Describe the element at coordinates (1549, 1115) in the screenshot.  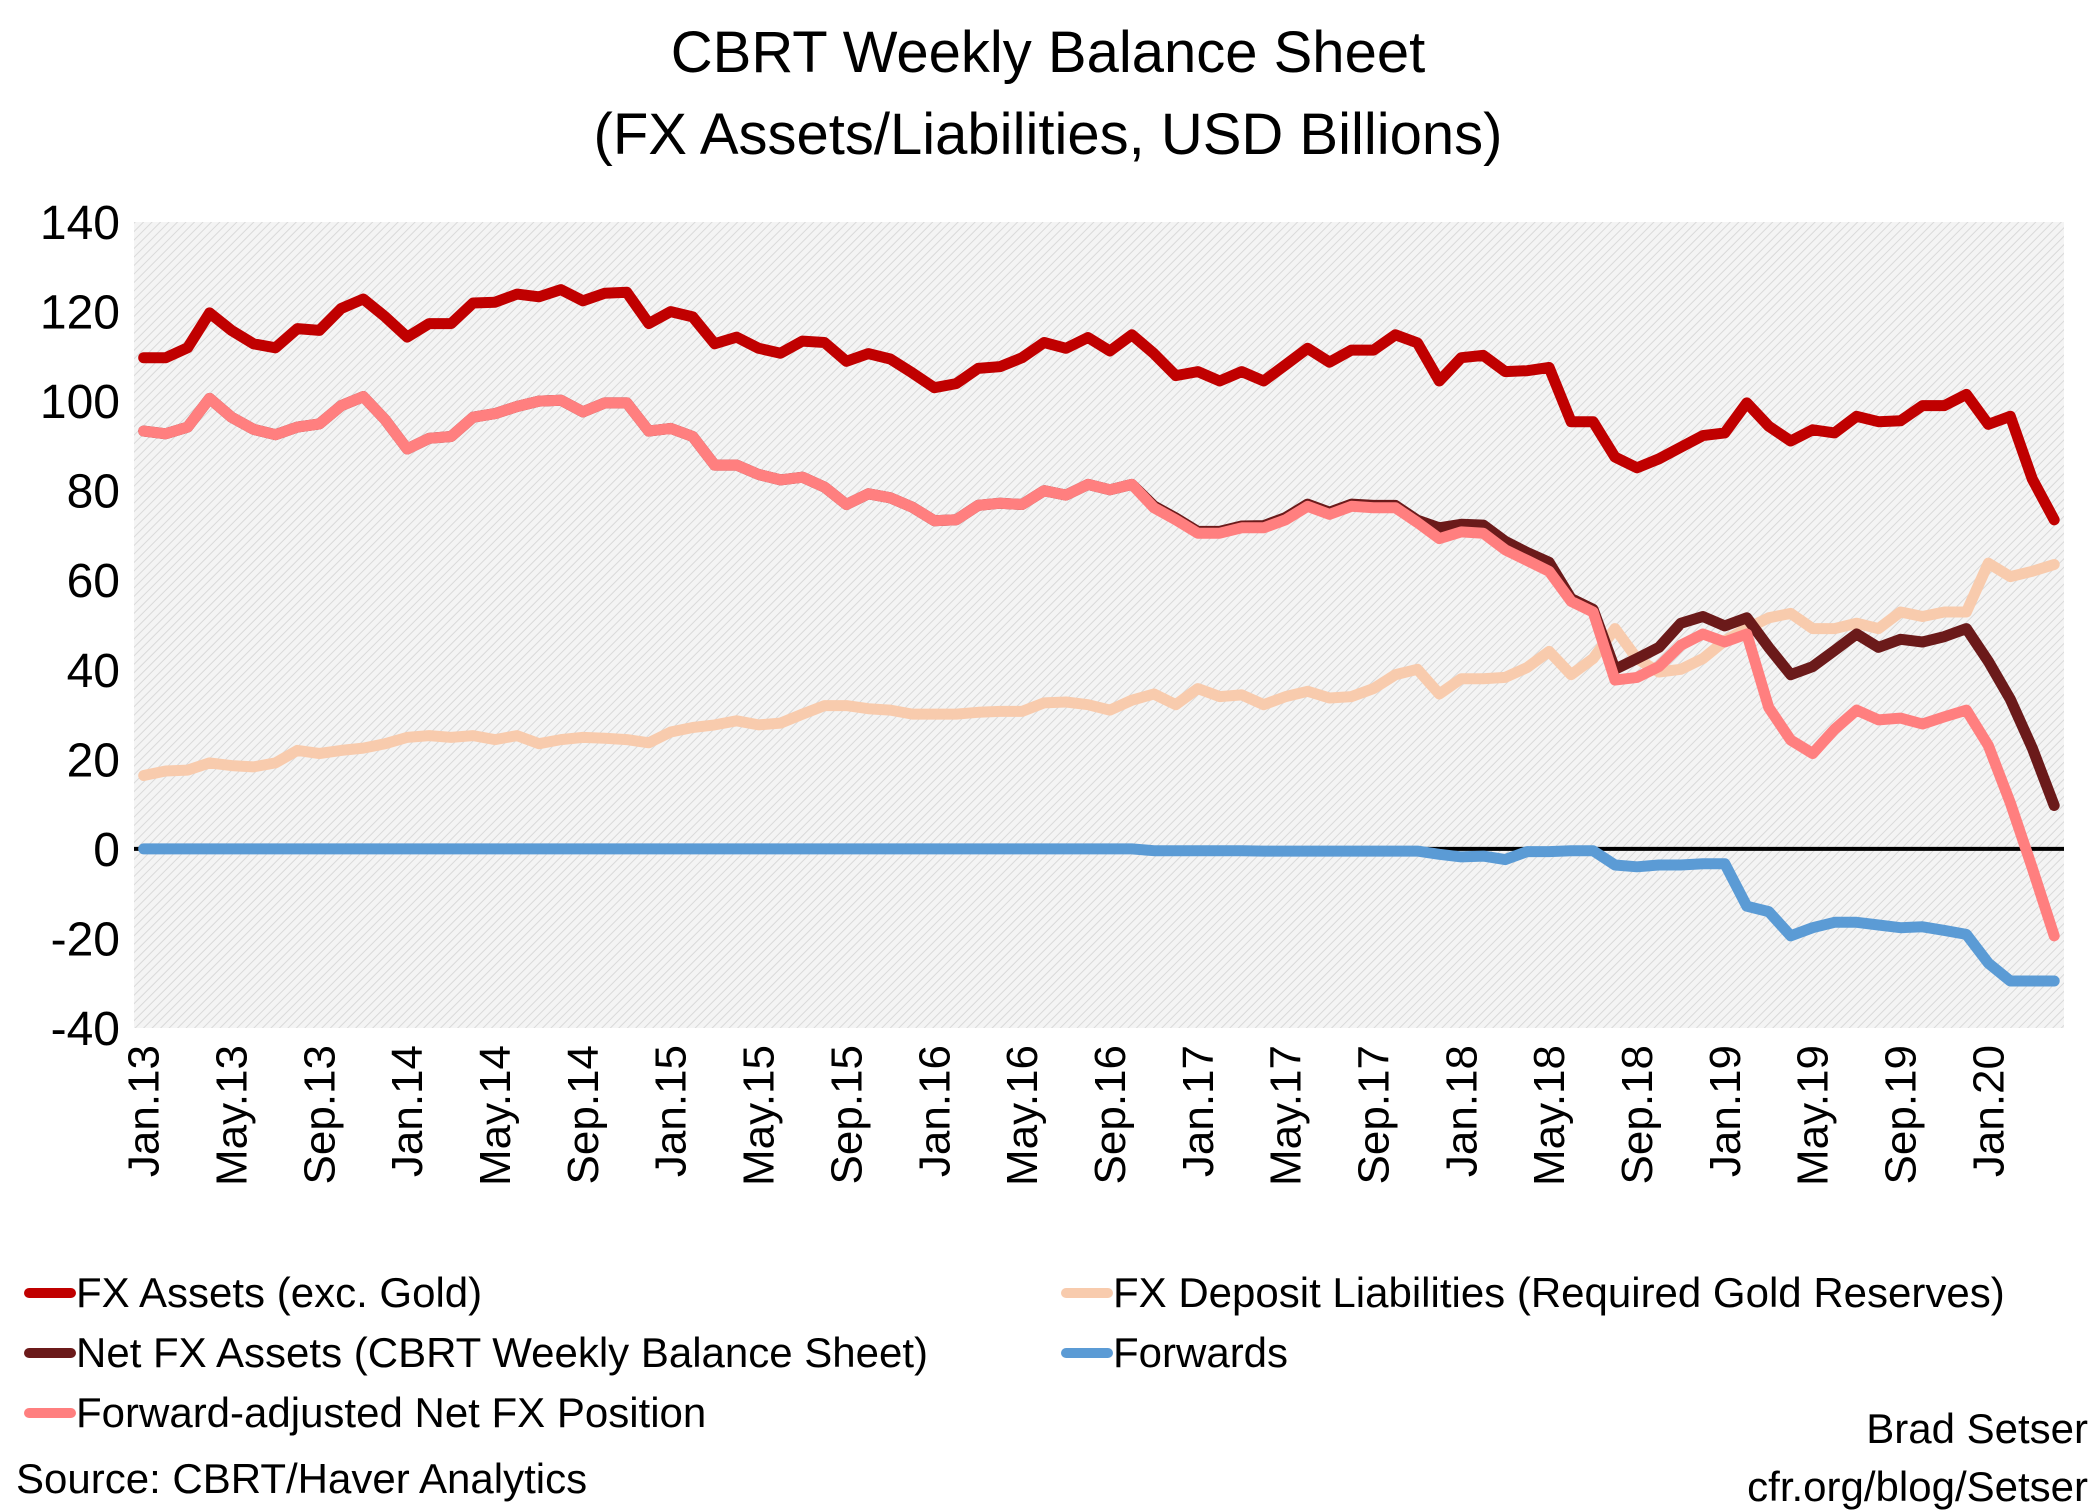
I see `x-tick-label: May.18` at that location.